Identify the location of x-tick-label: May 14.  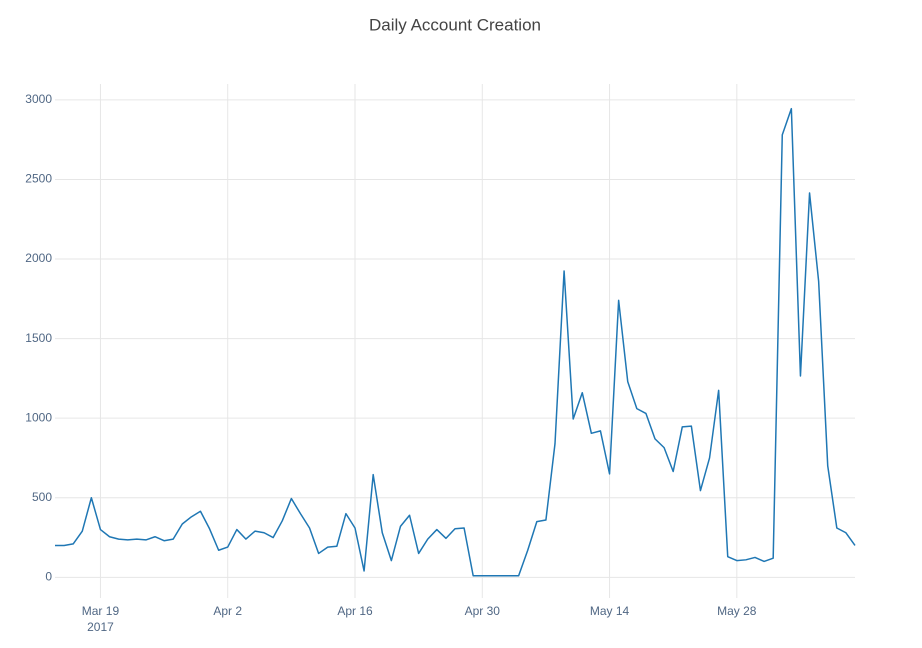
(610, 611).